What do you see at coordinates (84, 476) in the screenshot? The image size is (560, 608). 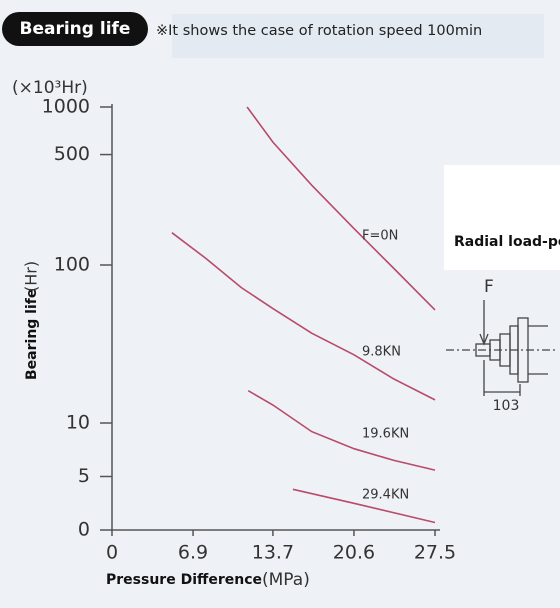 I see `y-tick-label: 5` at bounding box center [84, 476].